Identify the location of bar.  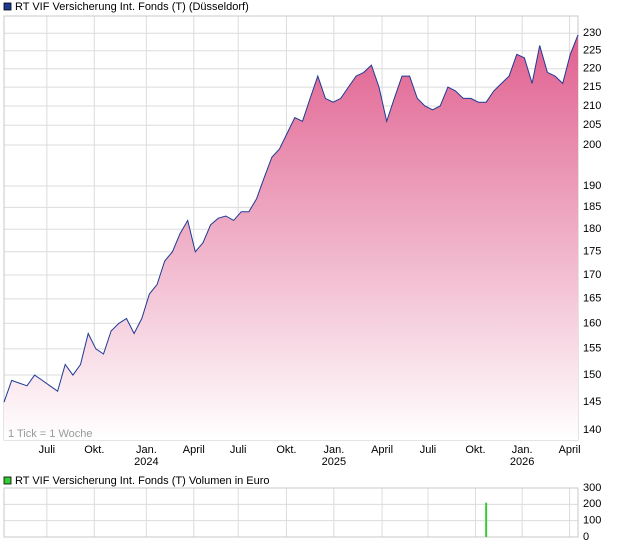
(486, 519).